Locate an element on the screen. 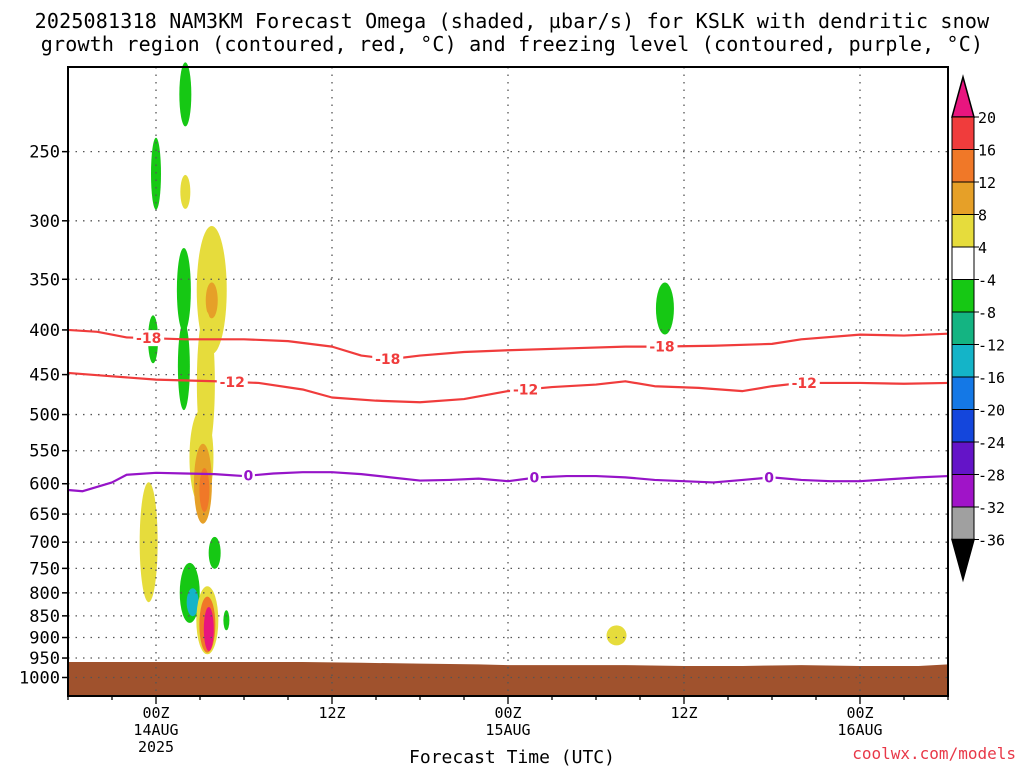  y-tick-label: 500 is located at coordinates (44, 416).